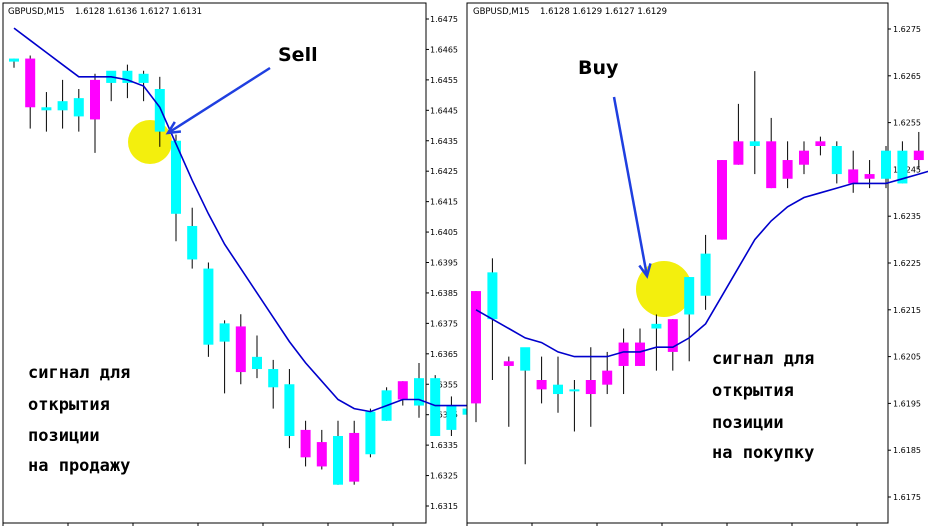 This screenshot has height=529, width=928. What do you see at coordinates (907, 450) in the screenshot?
I see `y-tick-label: 1.6185` at bounding box center [907, 450].